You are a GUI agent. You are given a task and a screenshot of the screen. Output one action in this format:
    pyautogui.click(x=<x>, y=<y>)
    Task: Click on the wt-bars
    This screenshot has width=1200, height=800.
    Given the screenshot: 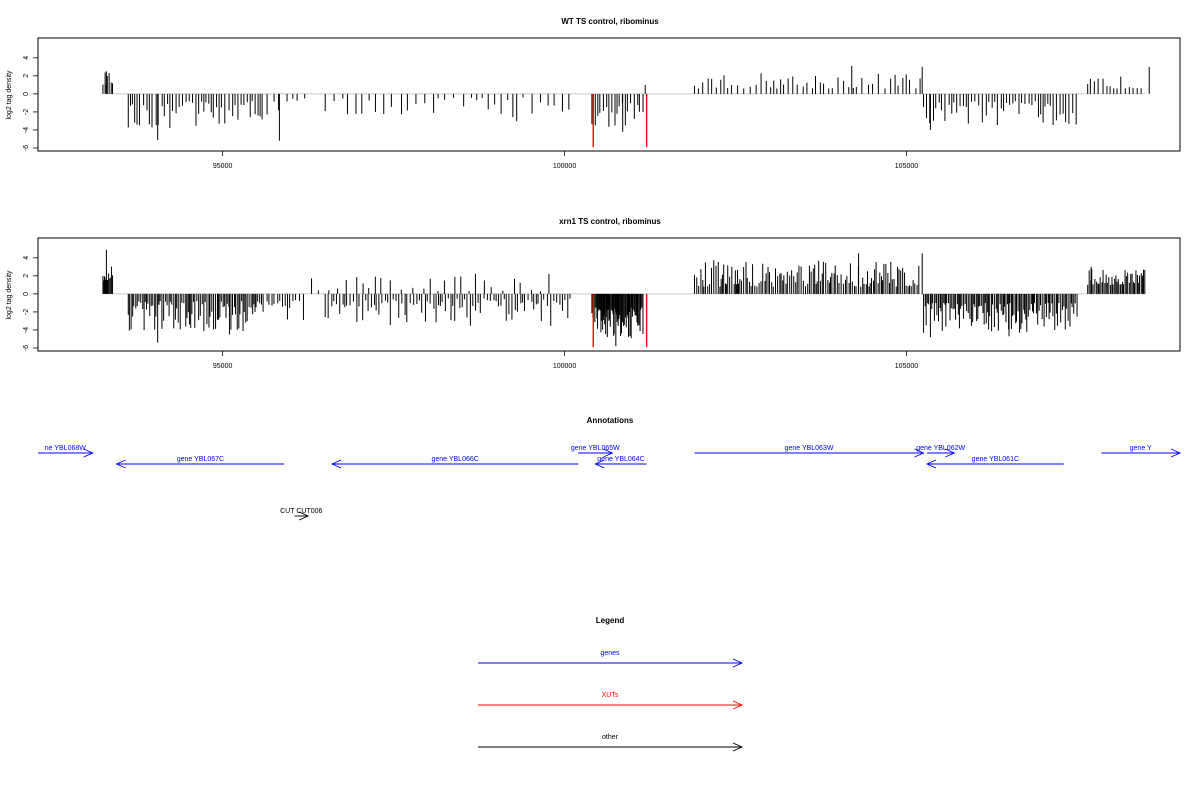 What is the action you would take?
    pyautogui.click(x=626, y=106)
    